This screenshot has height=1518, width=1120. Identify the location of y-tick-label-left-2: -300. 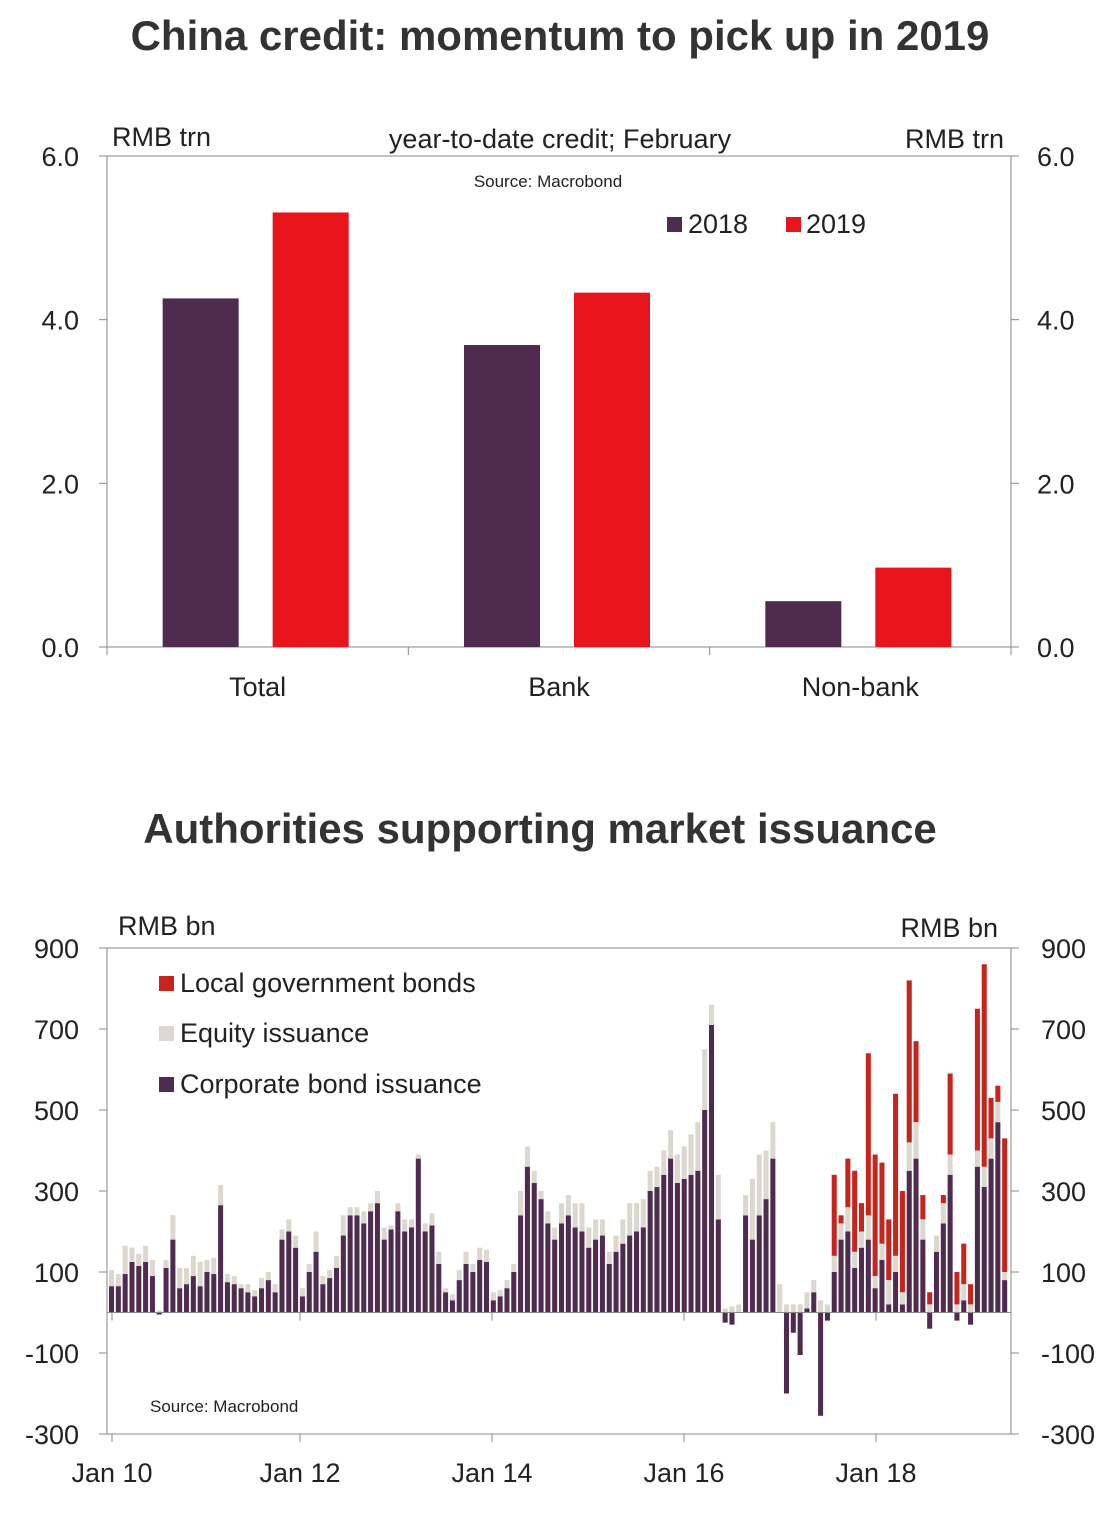
(52, 1435).